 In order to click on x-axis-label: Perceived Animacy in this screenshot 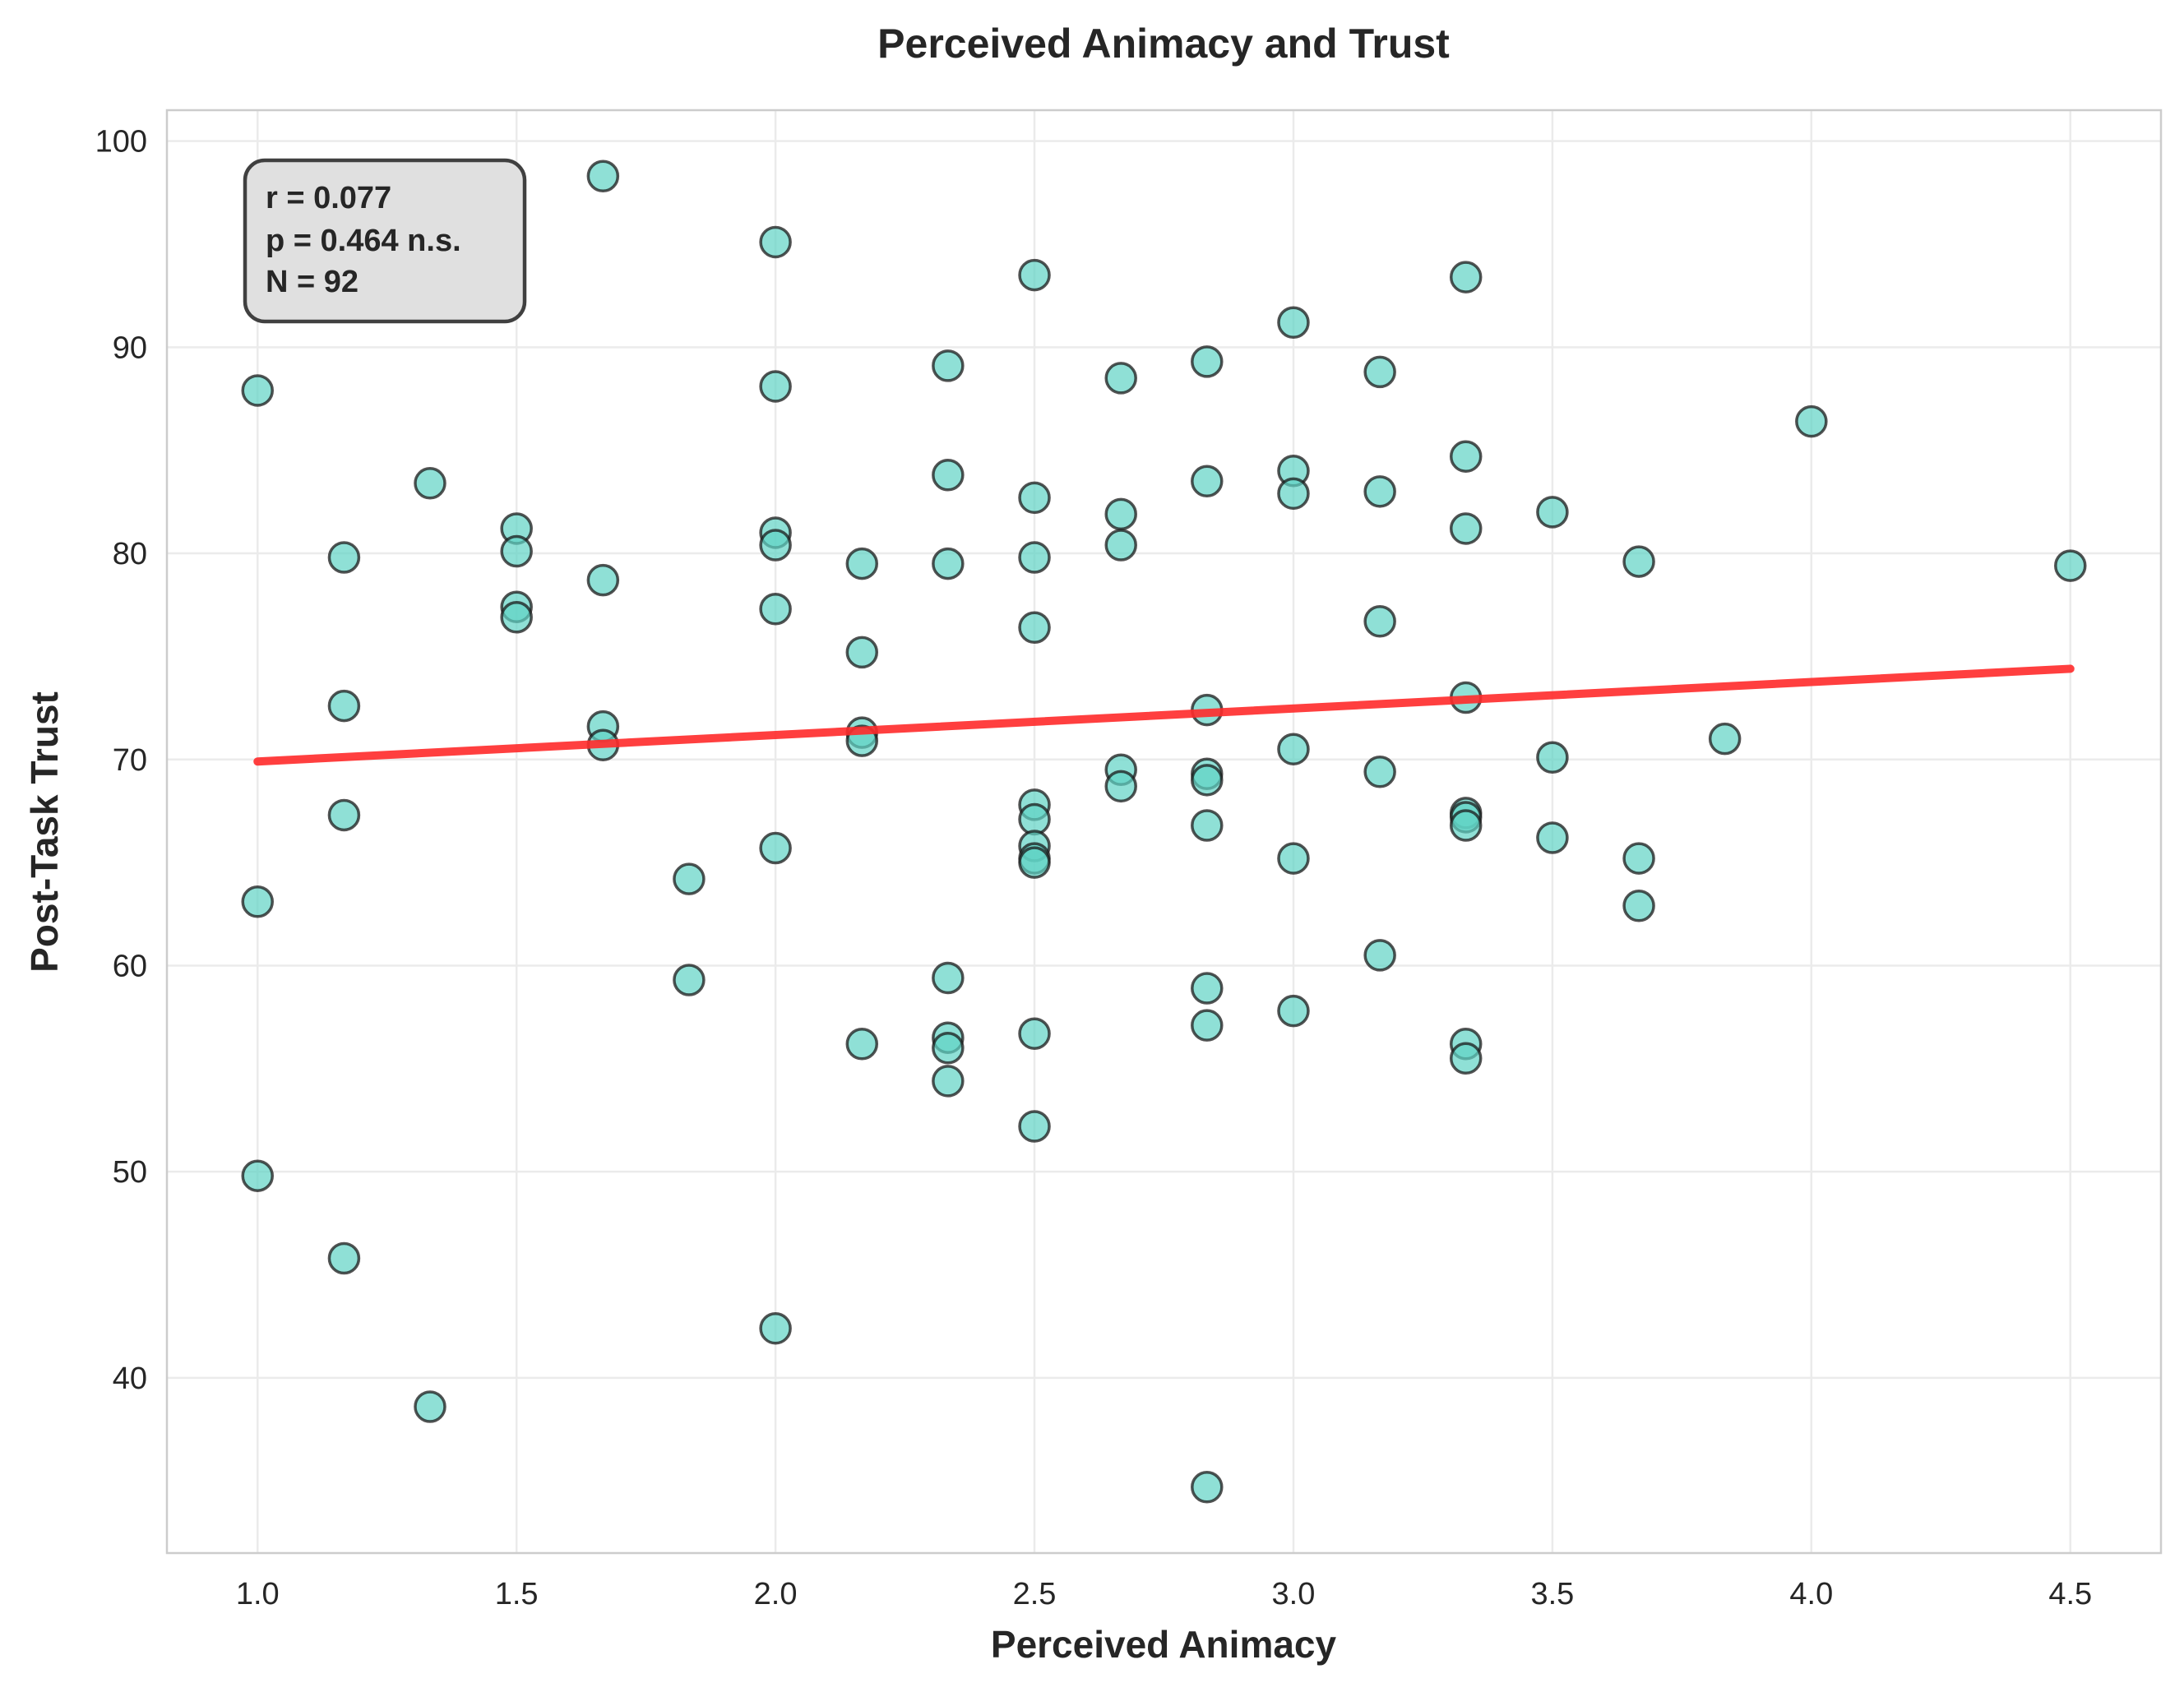, I will do `click(1164, 1644)`.